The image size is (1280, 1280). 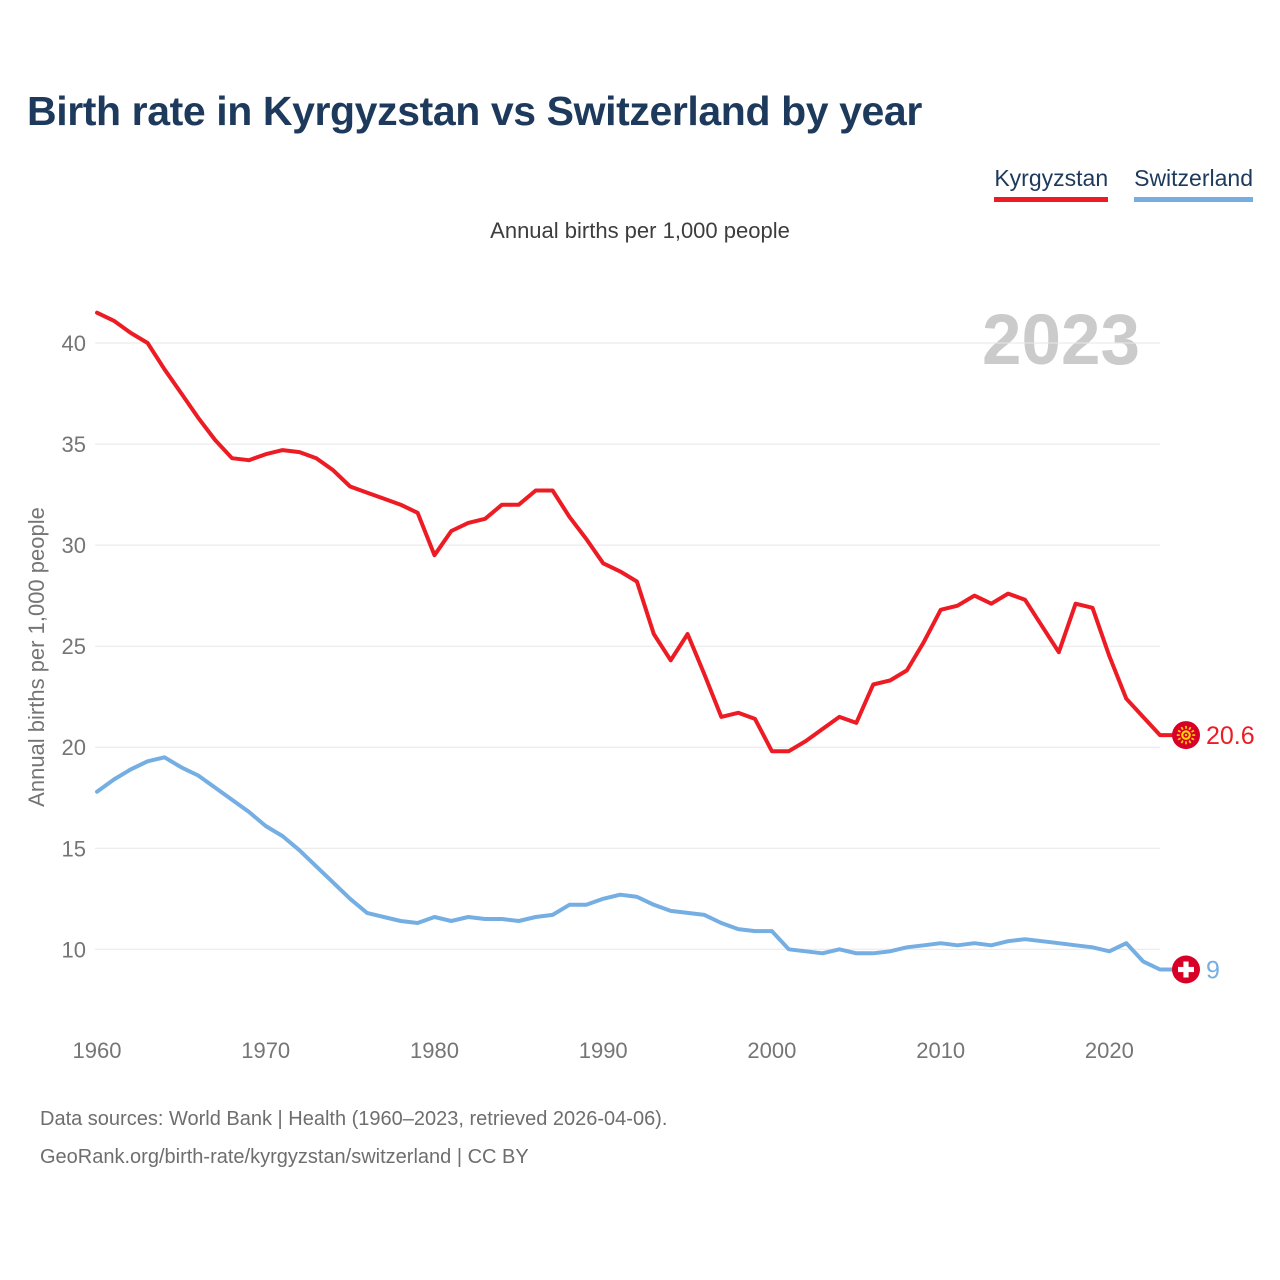 What do you see at coordinates (771, 1050) in the screenshot?
I see `x-tick-label: 2000` at bounding box center [771, 1050].